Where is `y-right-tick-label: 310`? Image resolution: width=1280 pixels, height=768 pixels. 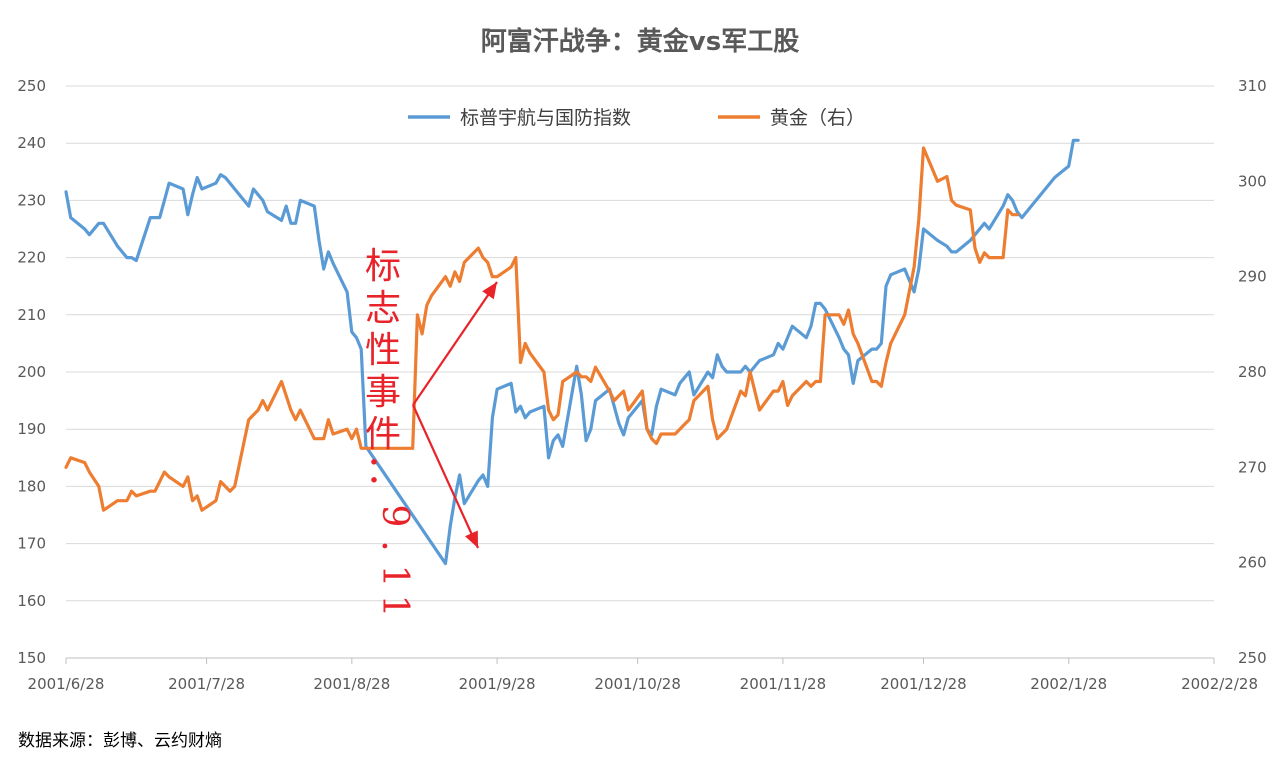
y-right-tick-label: 310 is located at coordinates (1252, 86).